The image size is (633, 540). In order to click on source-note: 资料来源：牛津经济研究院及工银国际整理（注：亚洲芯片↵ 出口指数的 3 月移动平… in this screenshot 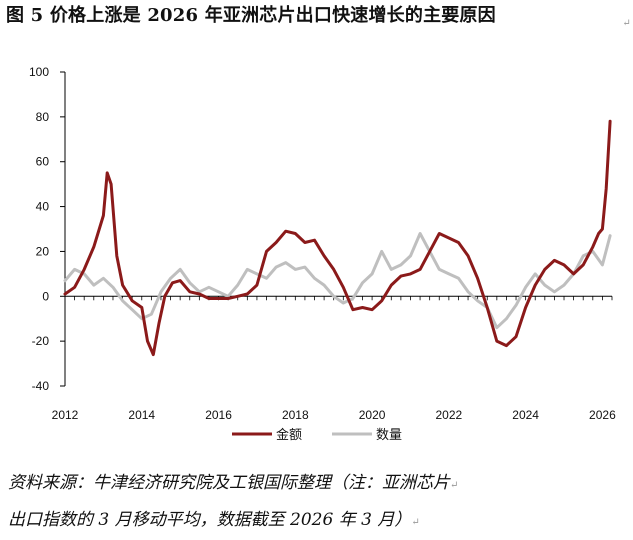, I will do `click(318, 503)`.